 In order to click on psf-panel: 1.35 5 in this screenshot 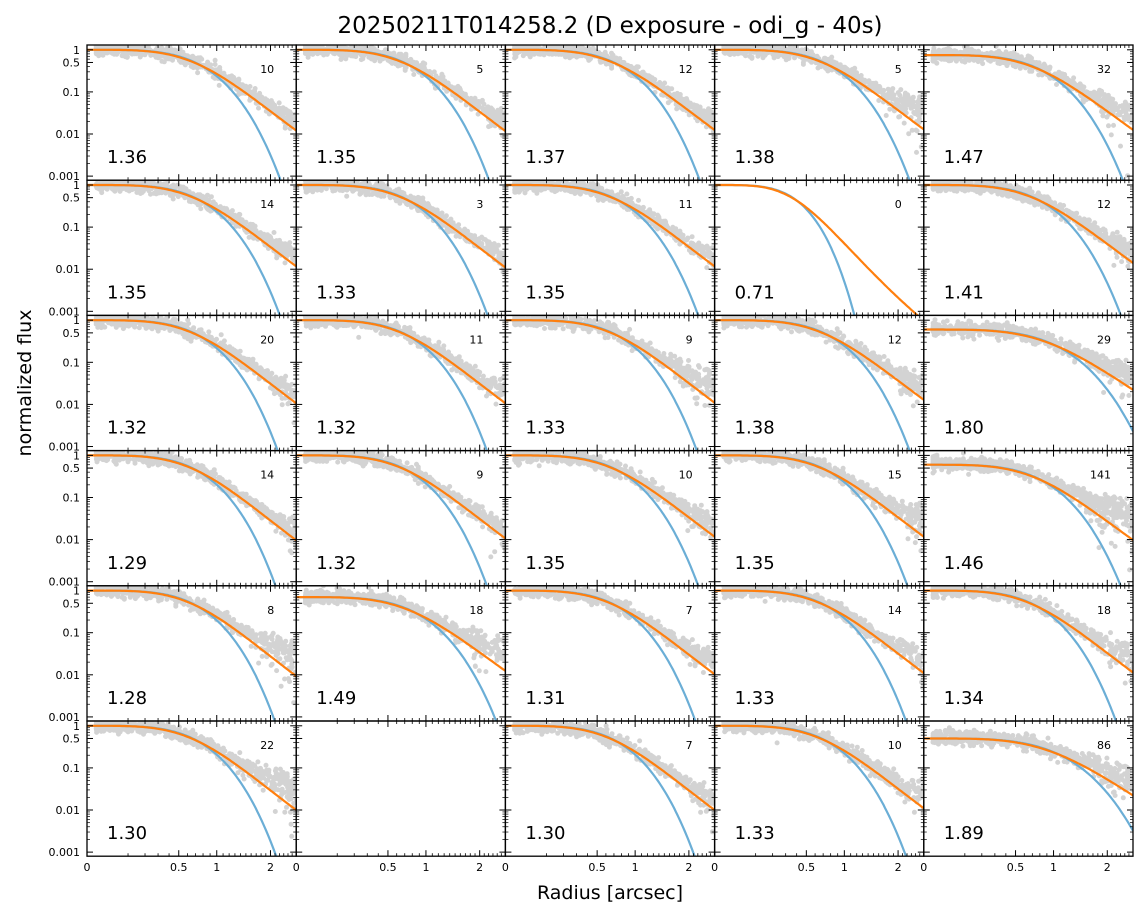, I will do `click(401, 112)`.